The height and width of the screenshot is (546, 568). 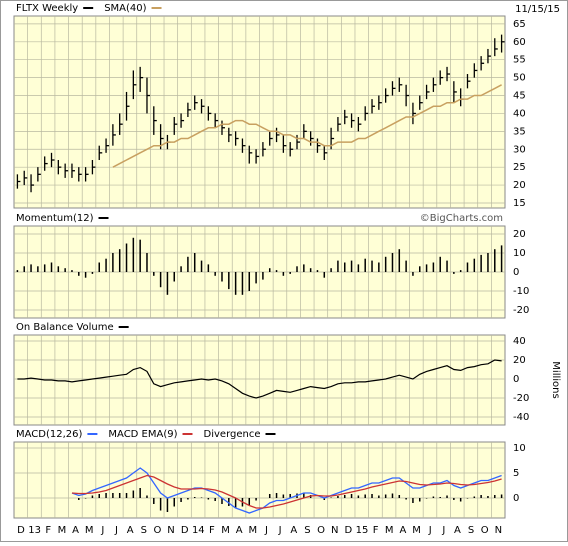 What do you see at coordinates (519, 42) in the screenshot?
I see `y-tick-label: 60` at bounding box center [519, 42].